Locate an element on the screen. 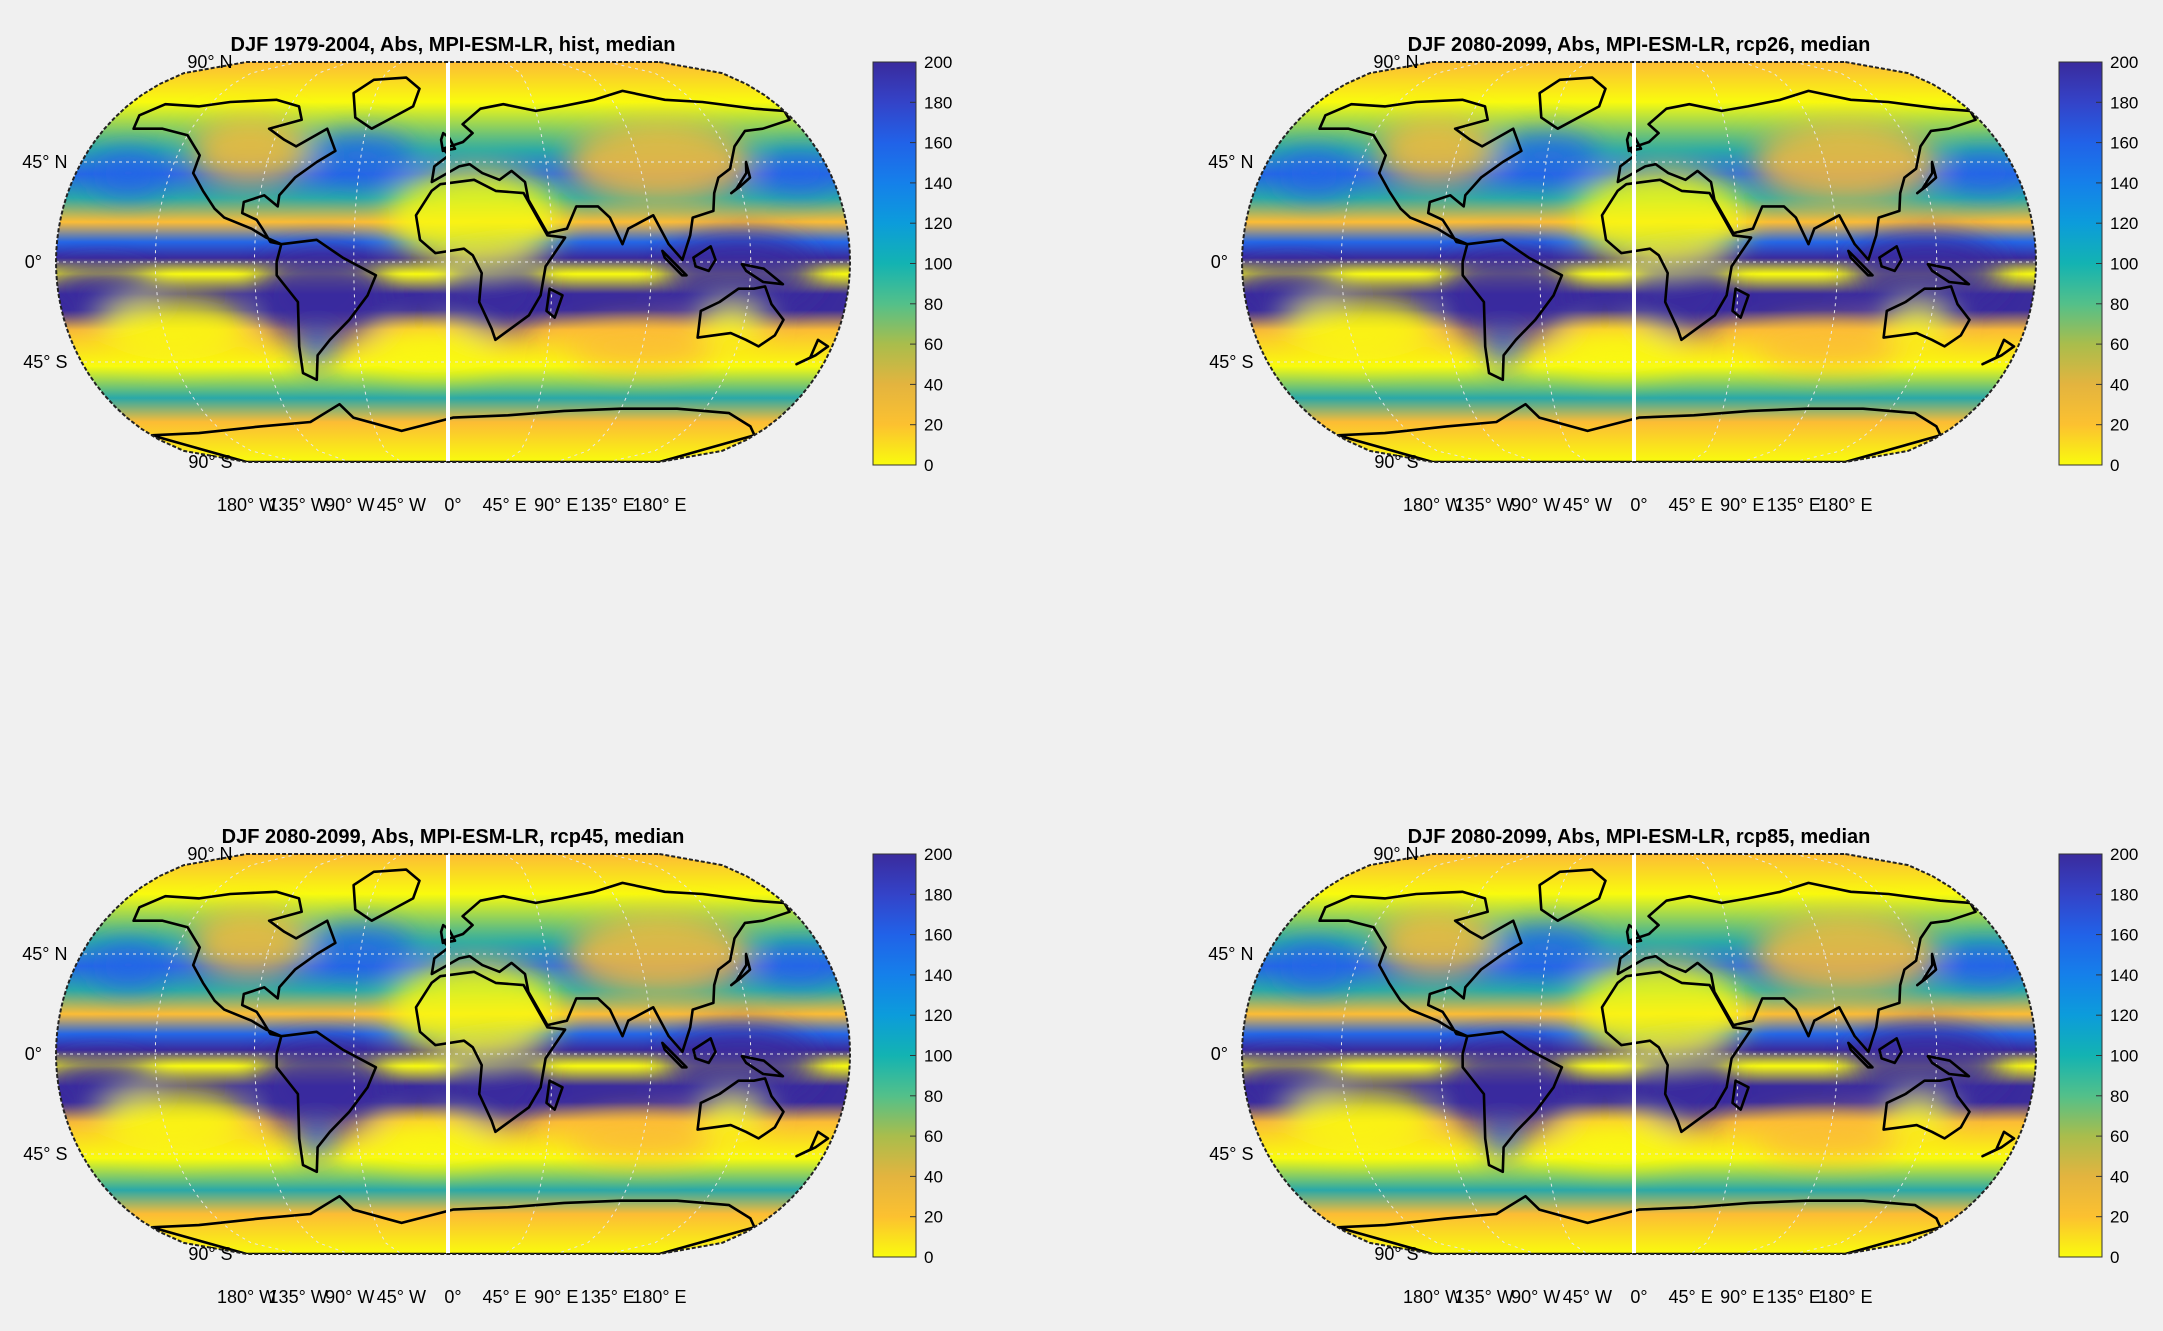 This screenshot has height=1331, width=2163. coastline-north-america is located at coordinates (1420, 172).